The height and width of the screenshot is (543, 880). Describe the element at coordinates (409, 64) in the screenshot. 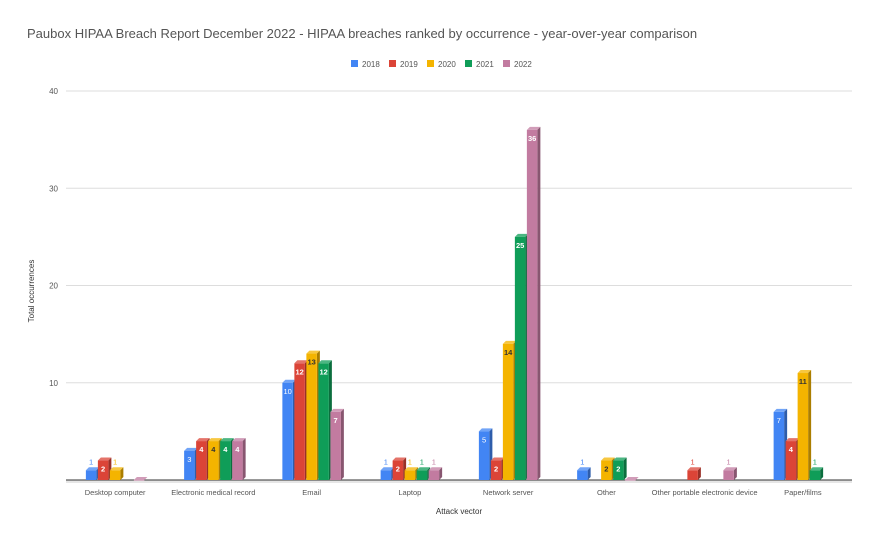

I see `legend-label-2019: 2019` at that location.